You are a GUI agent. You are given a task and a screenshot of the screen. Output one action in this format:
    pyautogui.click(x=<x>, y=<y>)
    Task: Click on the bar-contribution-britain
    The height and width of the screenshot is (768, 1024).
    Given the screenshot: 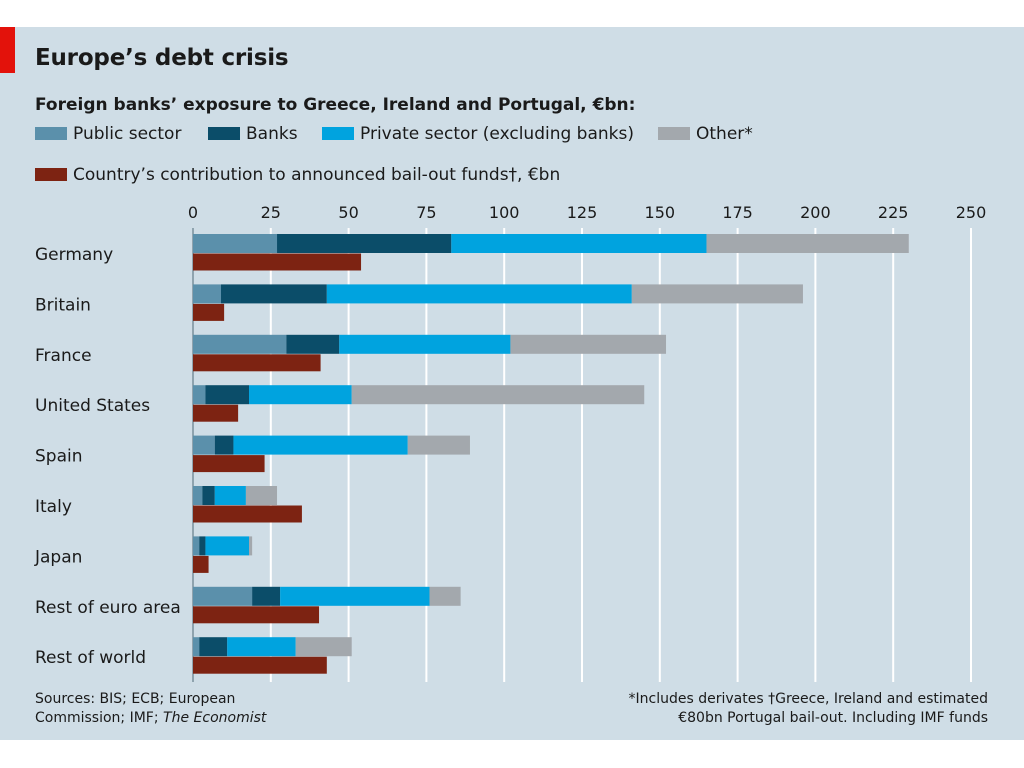 What is the action you would take?
    pyautogui.click(x=209, y=312)
    